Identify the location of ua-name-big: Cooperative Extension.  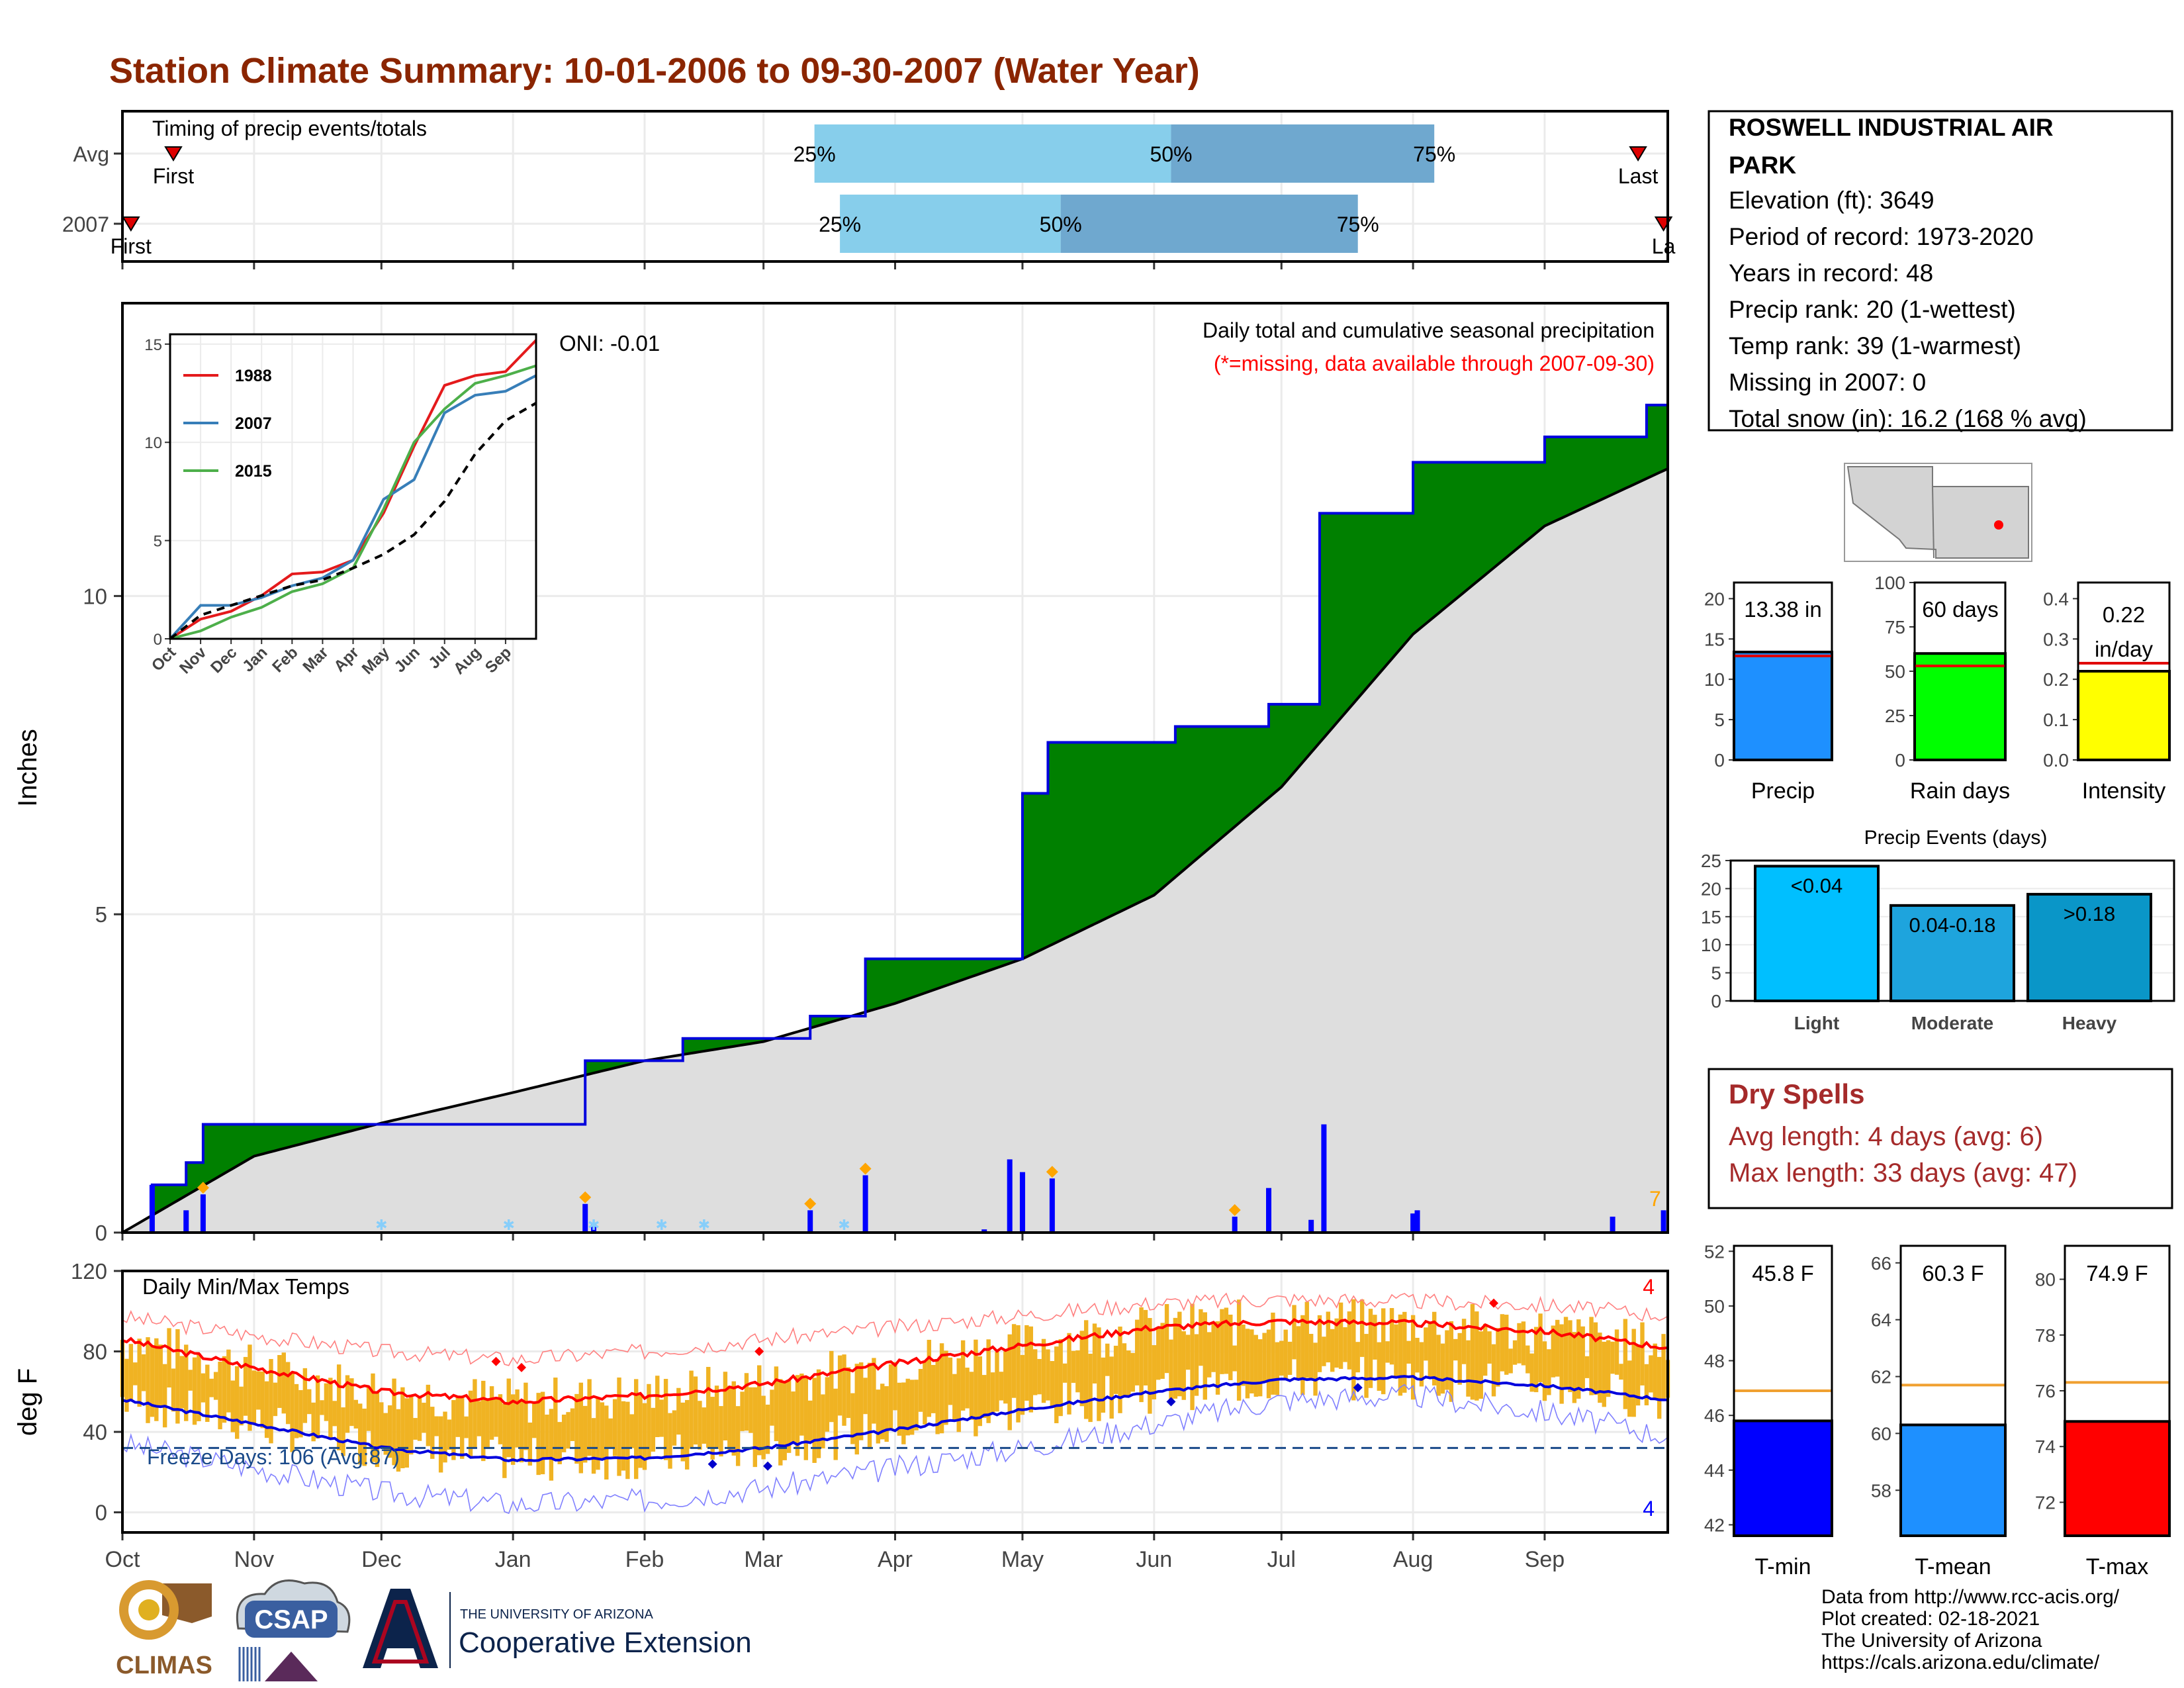
(605, 1642).